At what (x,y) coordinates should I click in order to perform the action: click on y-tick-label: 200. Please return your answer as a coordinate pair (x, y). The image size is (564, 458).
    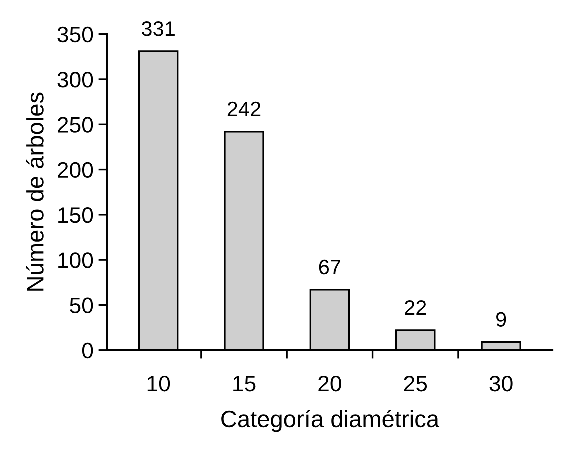
    Looking at the image, I should click on (76, 170).